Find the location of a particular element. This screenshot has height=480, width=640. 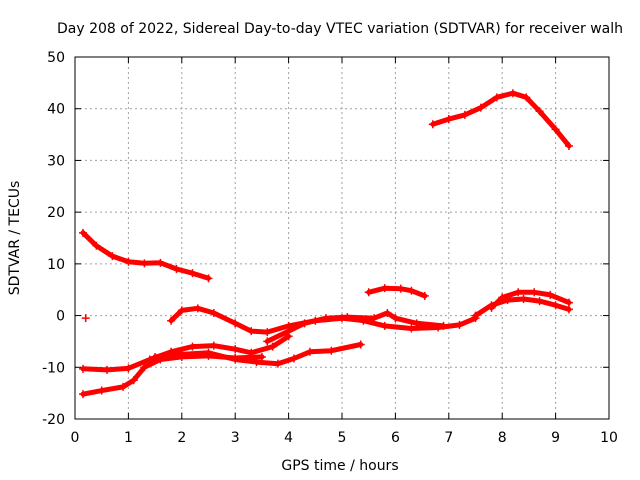

y-tick-label: 40 is located at coordinates (56, 110).